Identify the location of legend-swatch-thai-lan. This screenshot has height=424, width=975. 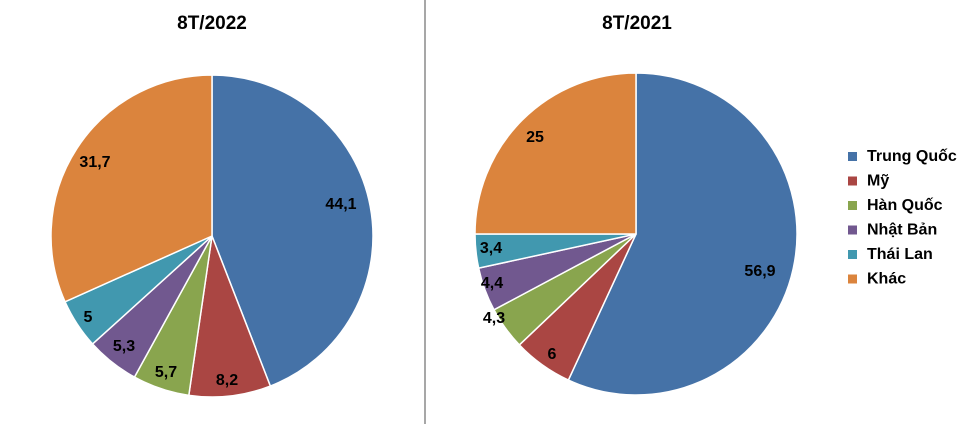
(852, 254).